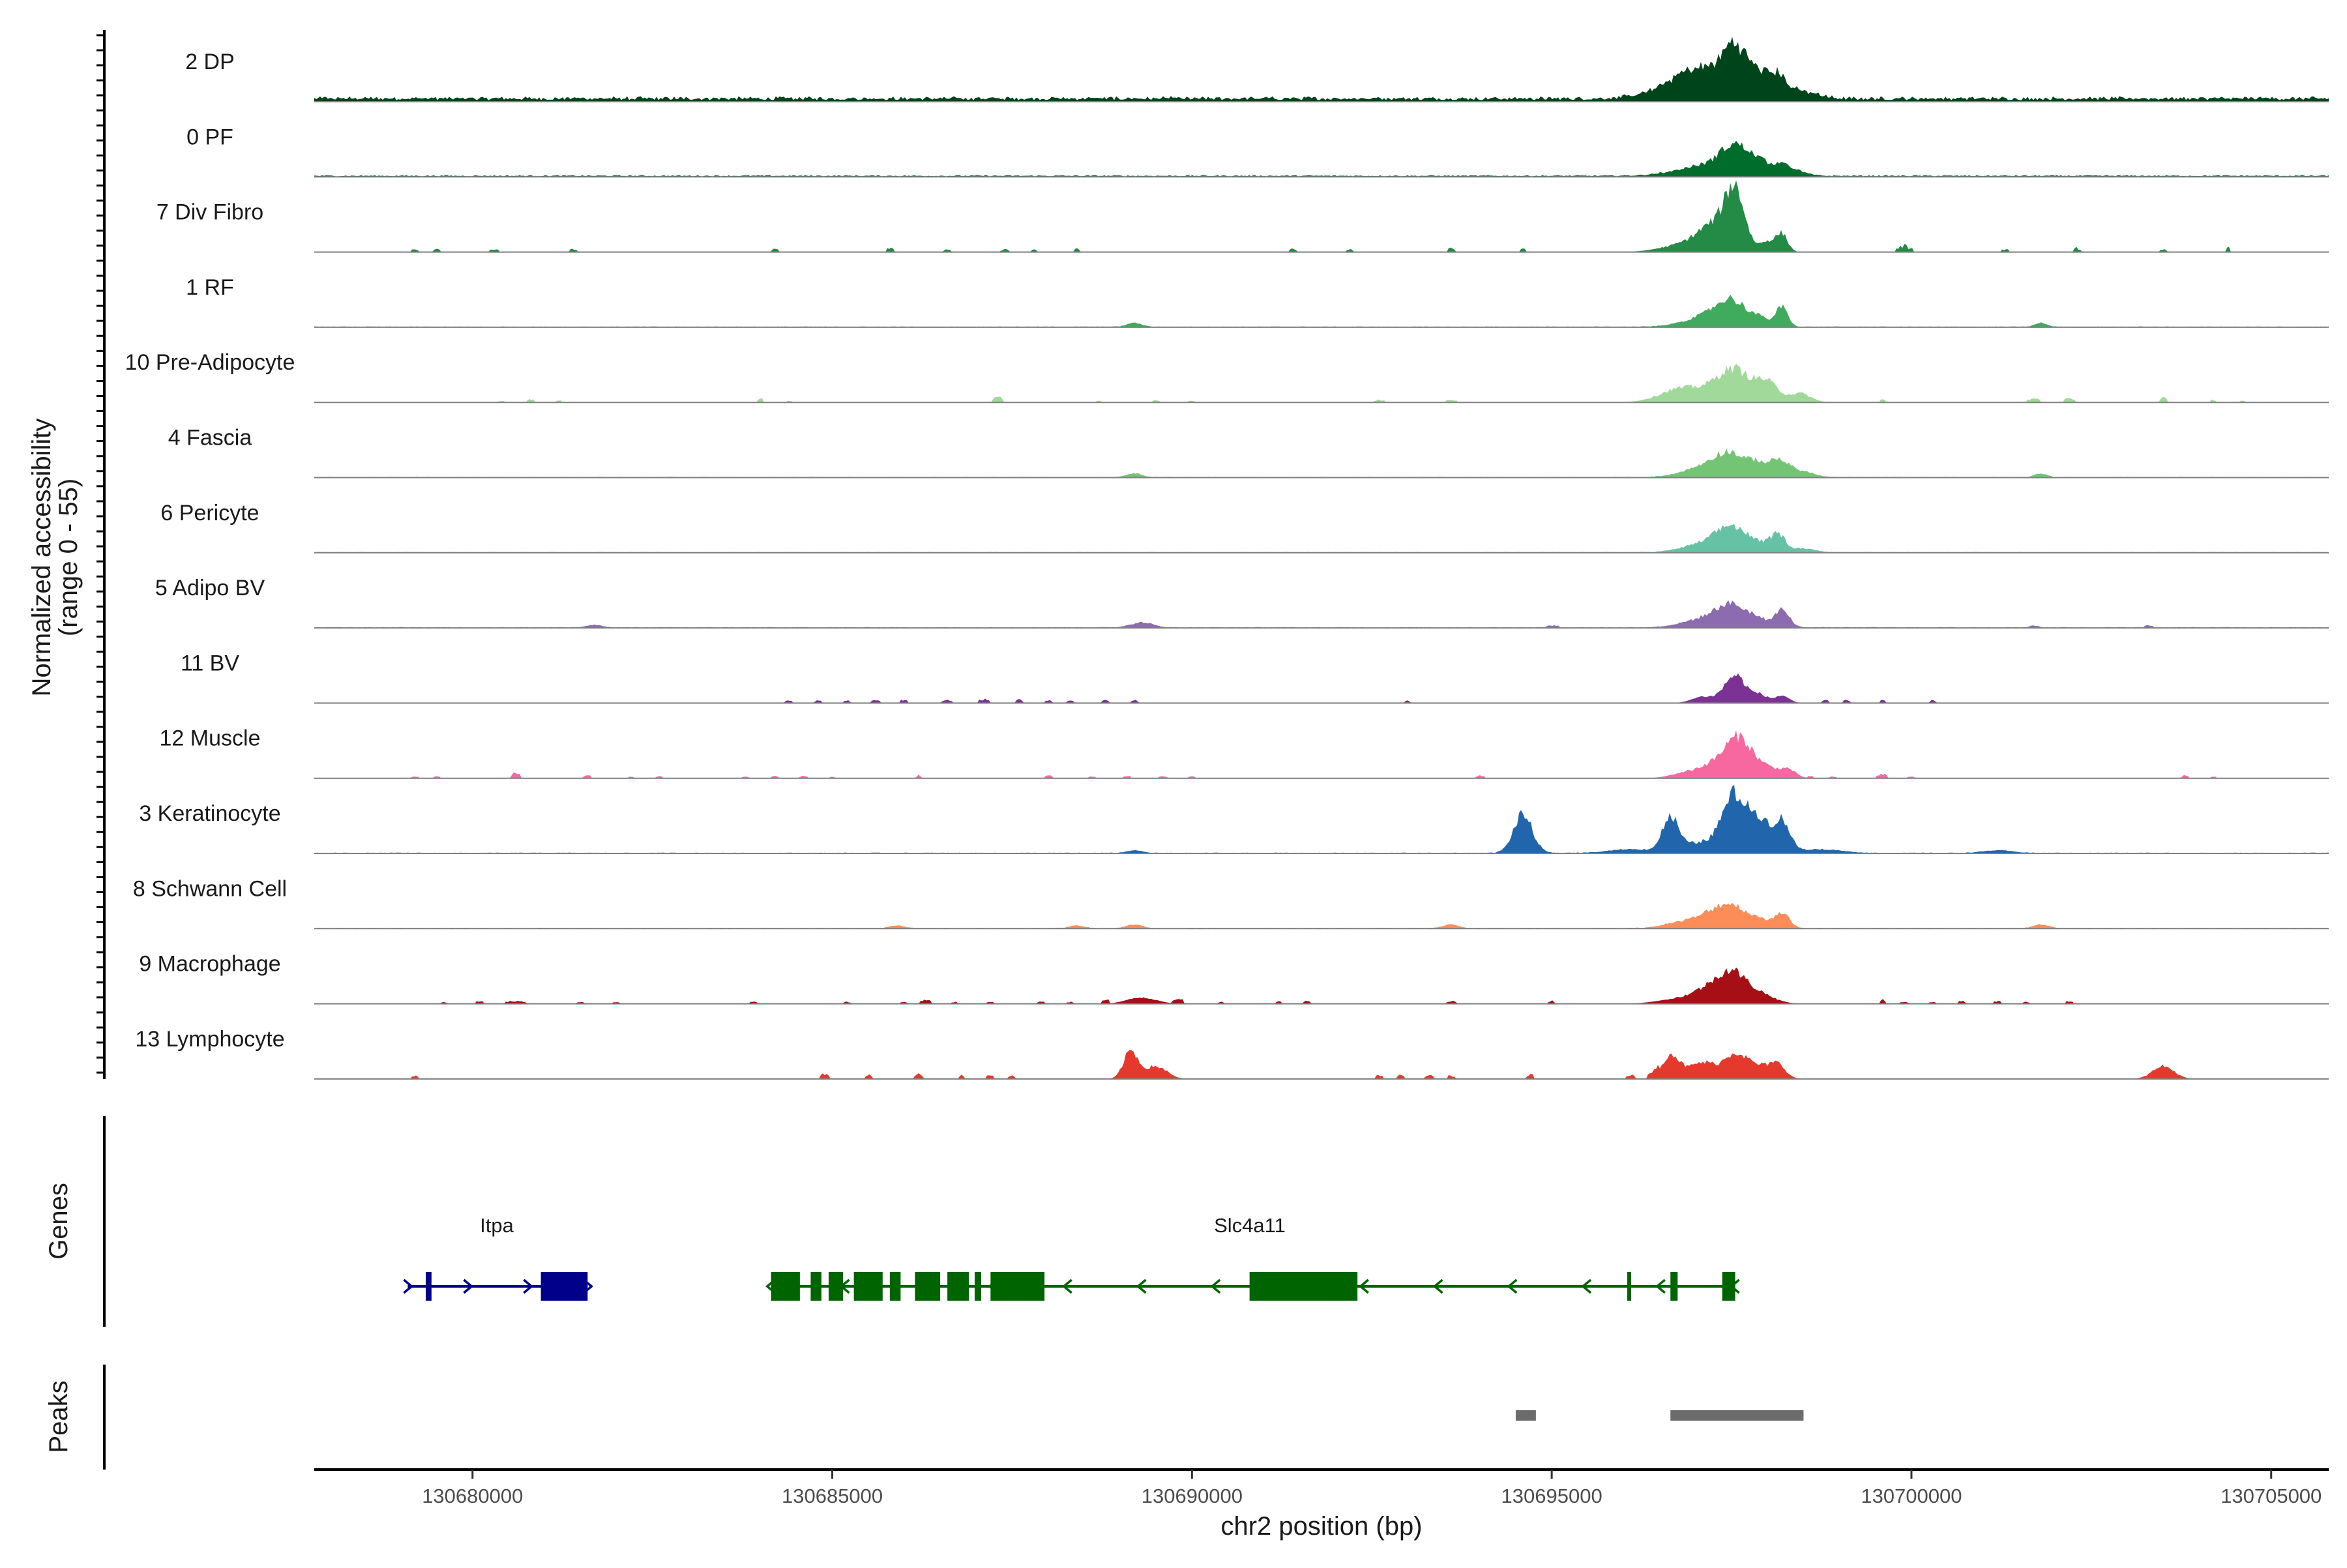 Image resolution: width=2347 pixels, height=1568 pixels. What do you see at coordinates (1321, 819) in the screenshot?
I see `coverage-area-3-keratinocyte` at bounding box center [1321, 819].